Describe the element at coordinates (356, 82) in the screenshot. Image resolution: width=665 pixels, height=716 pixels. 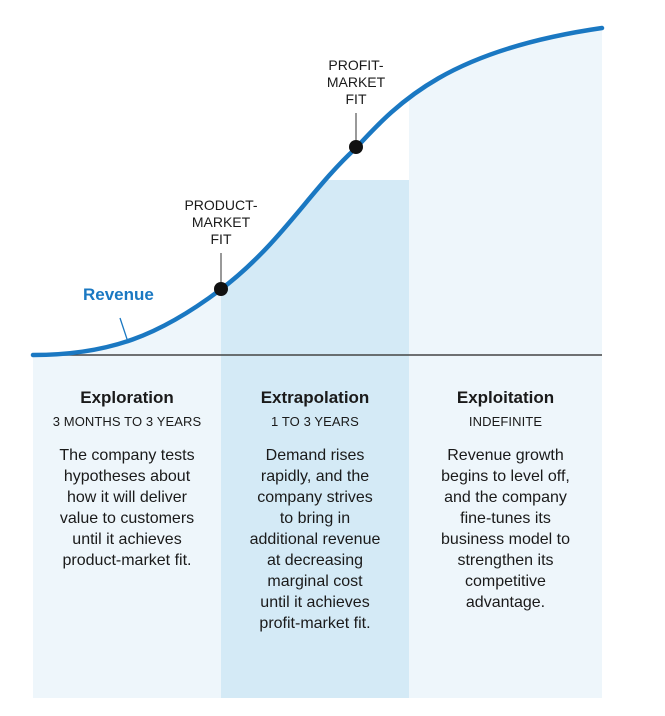
I see `profit-market-fit-label: PROFIT- MARKET FIT` at that location.